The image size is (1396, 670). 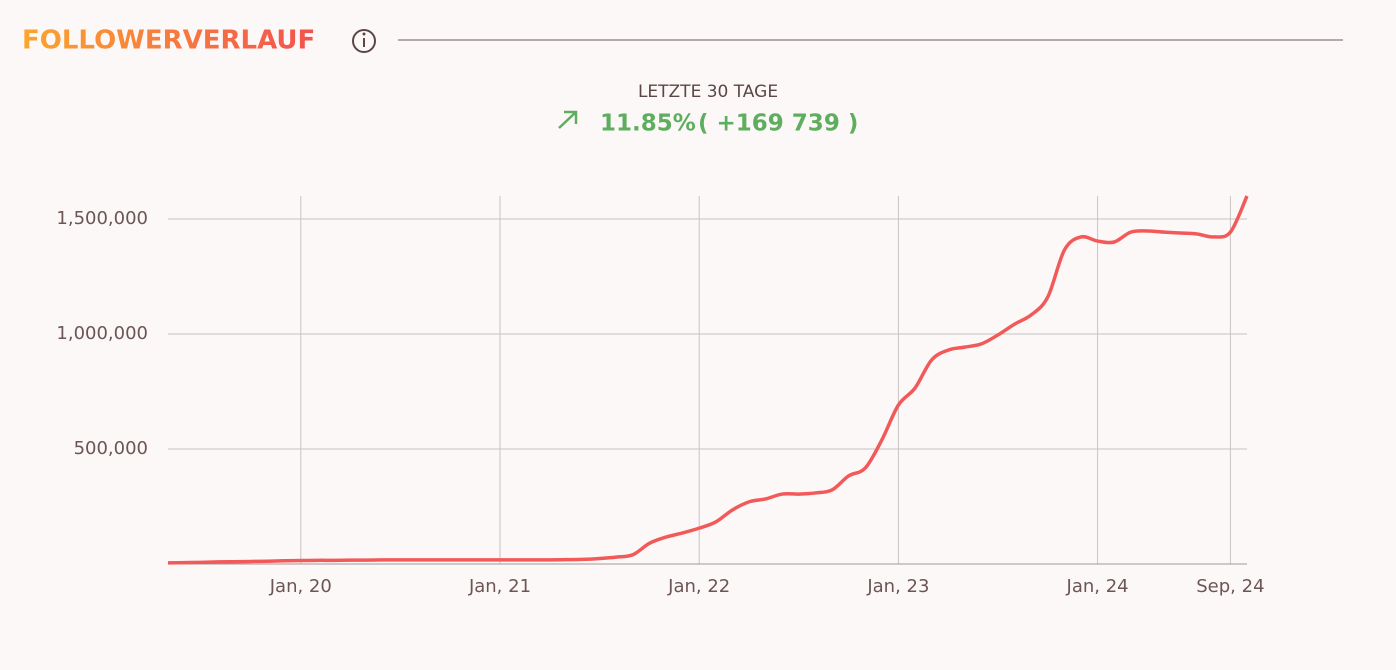 I want to click on y-tick-label: 1,000,000, so click(x=102, y=333).